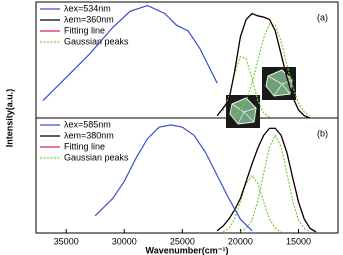 The width and height of the screenshot is (343, 255). What do you see at coordinates (87, 124) in the screenshot?
I see `legend-label: λex=585nm` at bounding box center [87, 124].